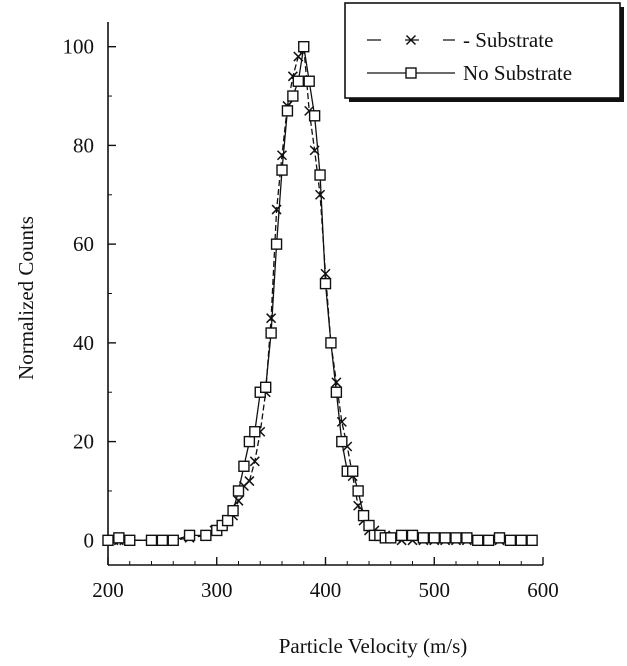 The width and height of the screenshot is (627, 666). What do you see at coordinates (326, 590) in the screenshot?
I see `x-tick-label: 400` at bounding box center [326, 590].